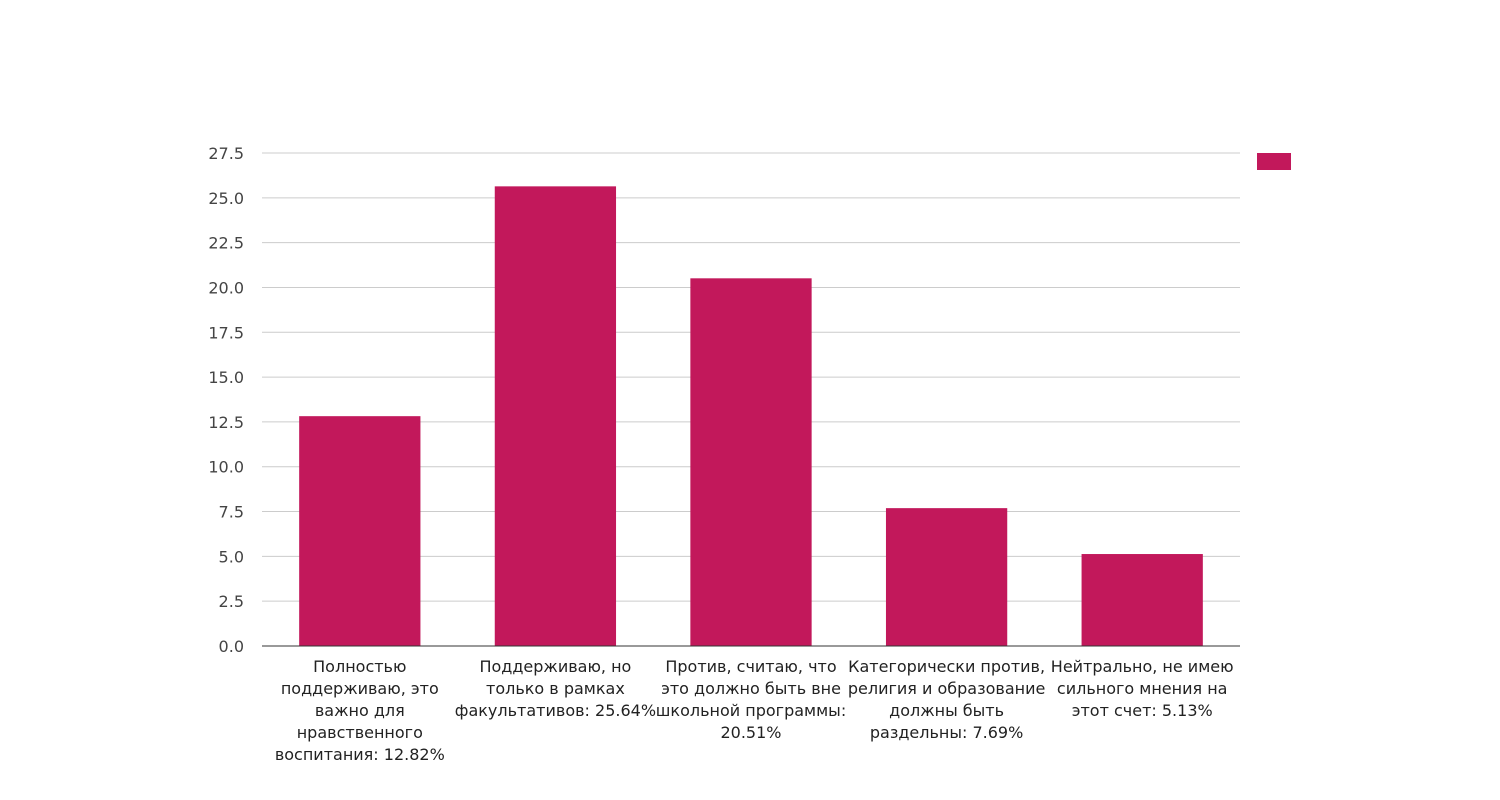 Image resolution: width=1500 pixels, height=800 pixels. I want to click on x-category-label-line: Поддерживаю, но, so click(555, 666).